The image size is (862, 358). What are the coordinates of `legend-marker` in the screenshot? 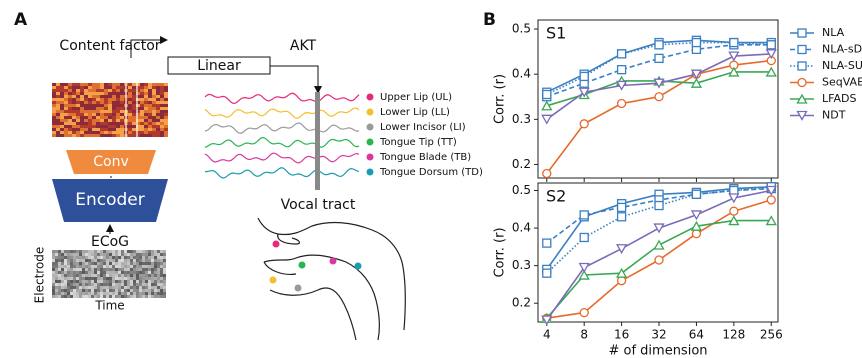 It's located at (802, 82).